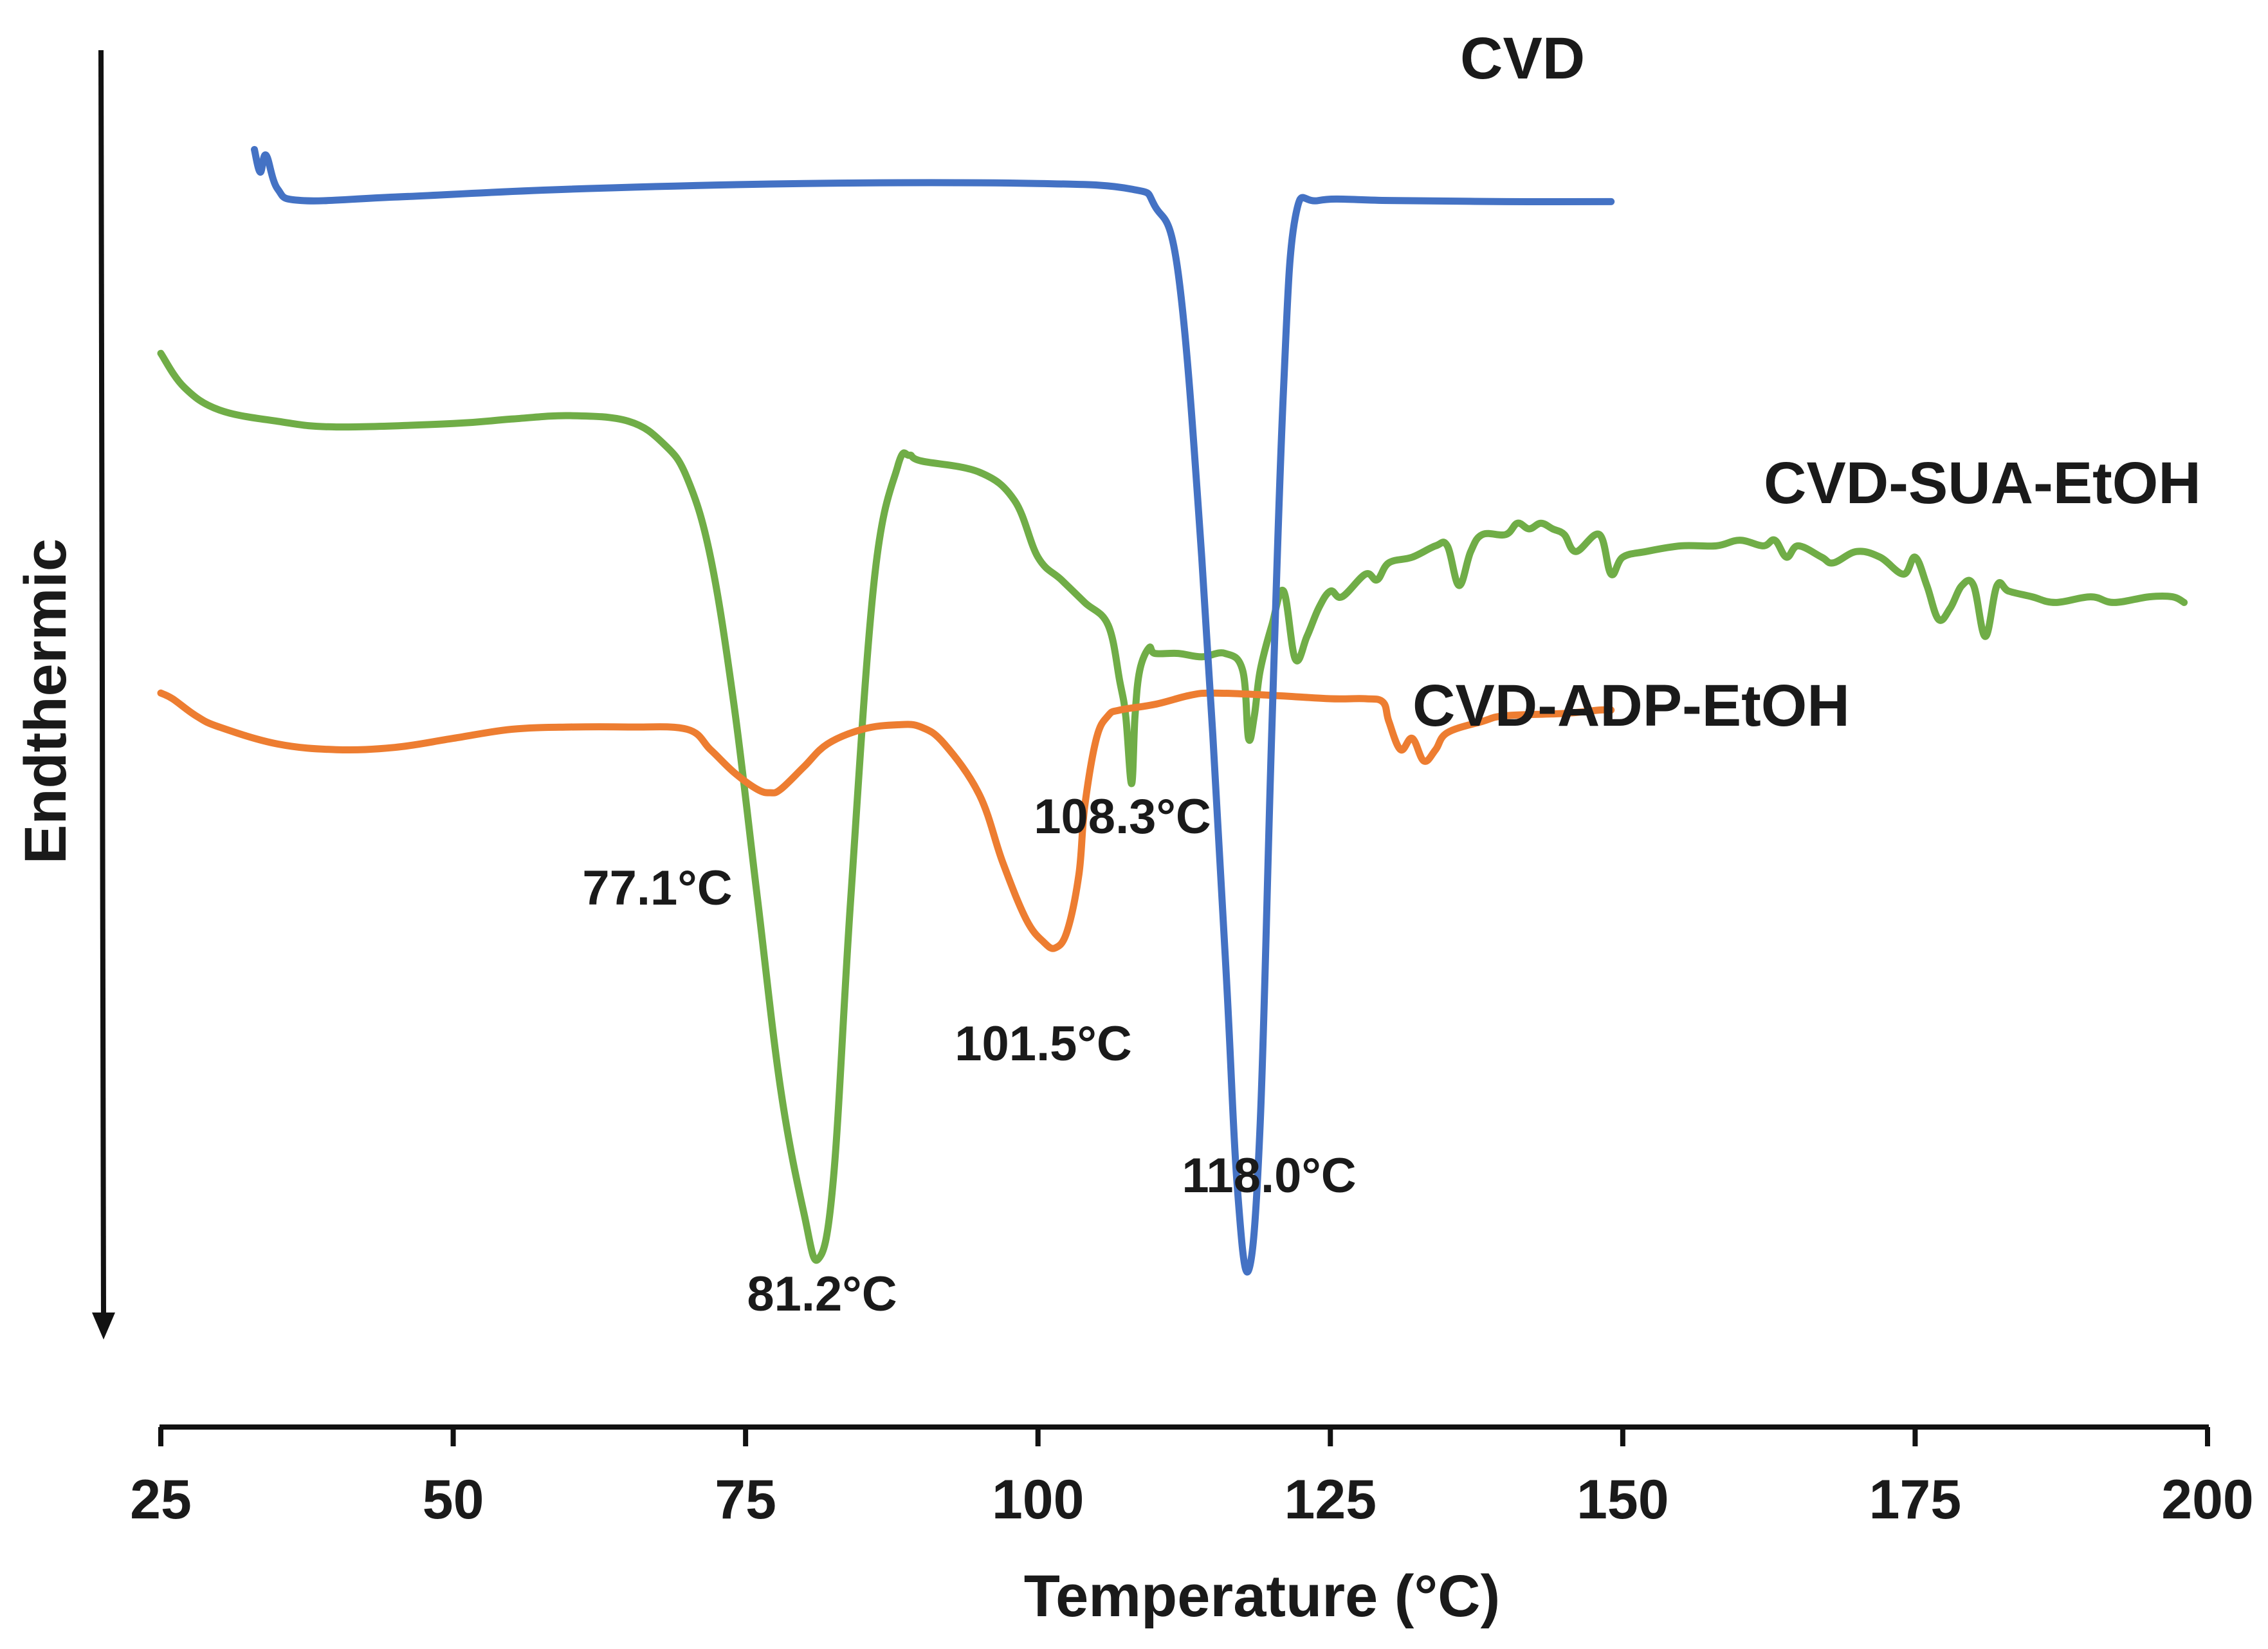 The width and height of the screenshot is (2268, 1649). Describe the element at coordinates (886, 820) in the screenshot. I see `series-line-cvd-adp-etoh` at that location.